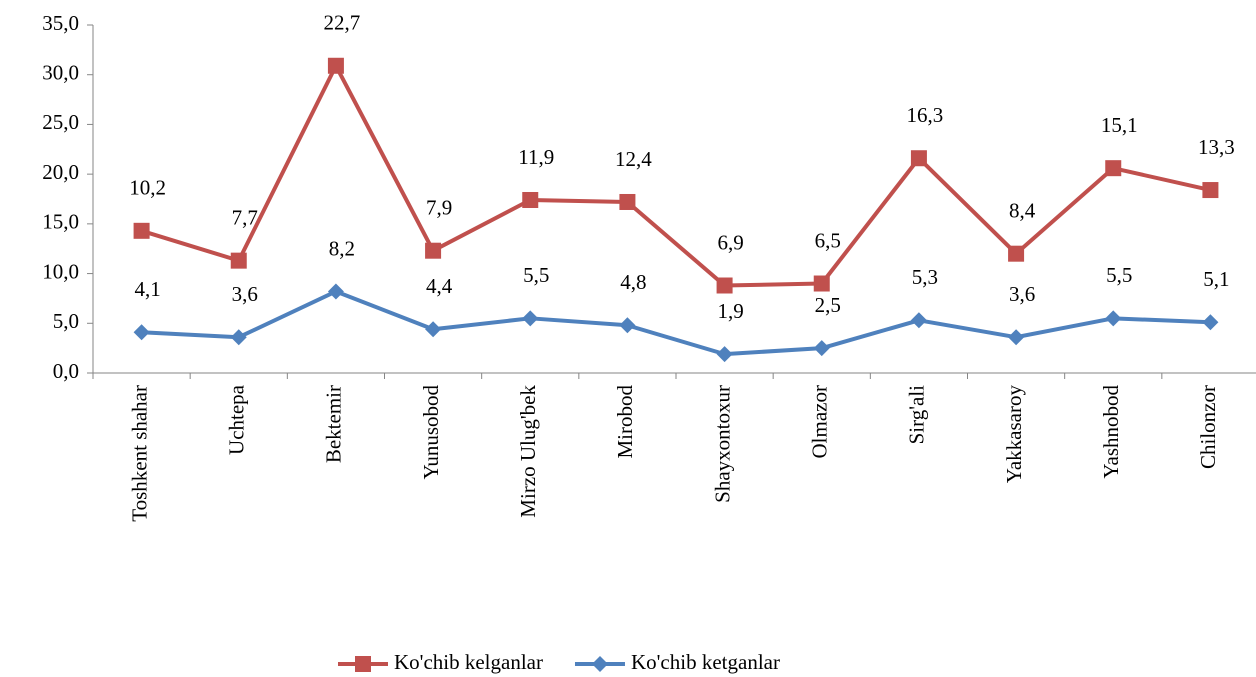 This screenshot has height=677, width=1256. Describe the element at coordinates (1111, 432) in the screenshot. I see `x-tick-label: Yashnobod` at that location.